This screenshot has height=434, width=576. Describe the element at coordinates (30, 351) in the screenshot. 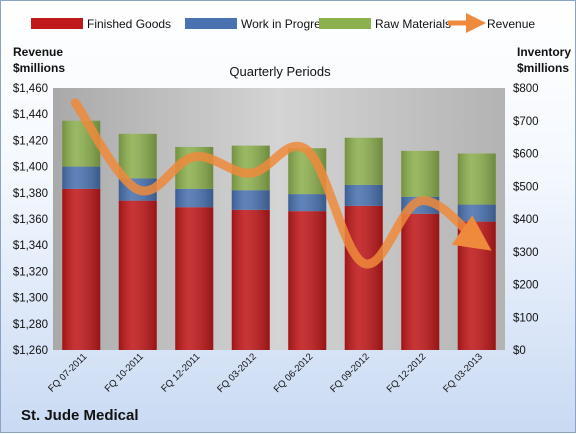

I see `left-tick-label-0: $1,260` at that location.